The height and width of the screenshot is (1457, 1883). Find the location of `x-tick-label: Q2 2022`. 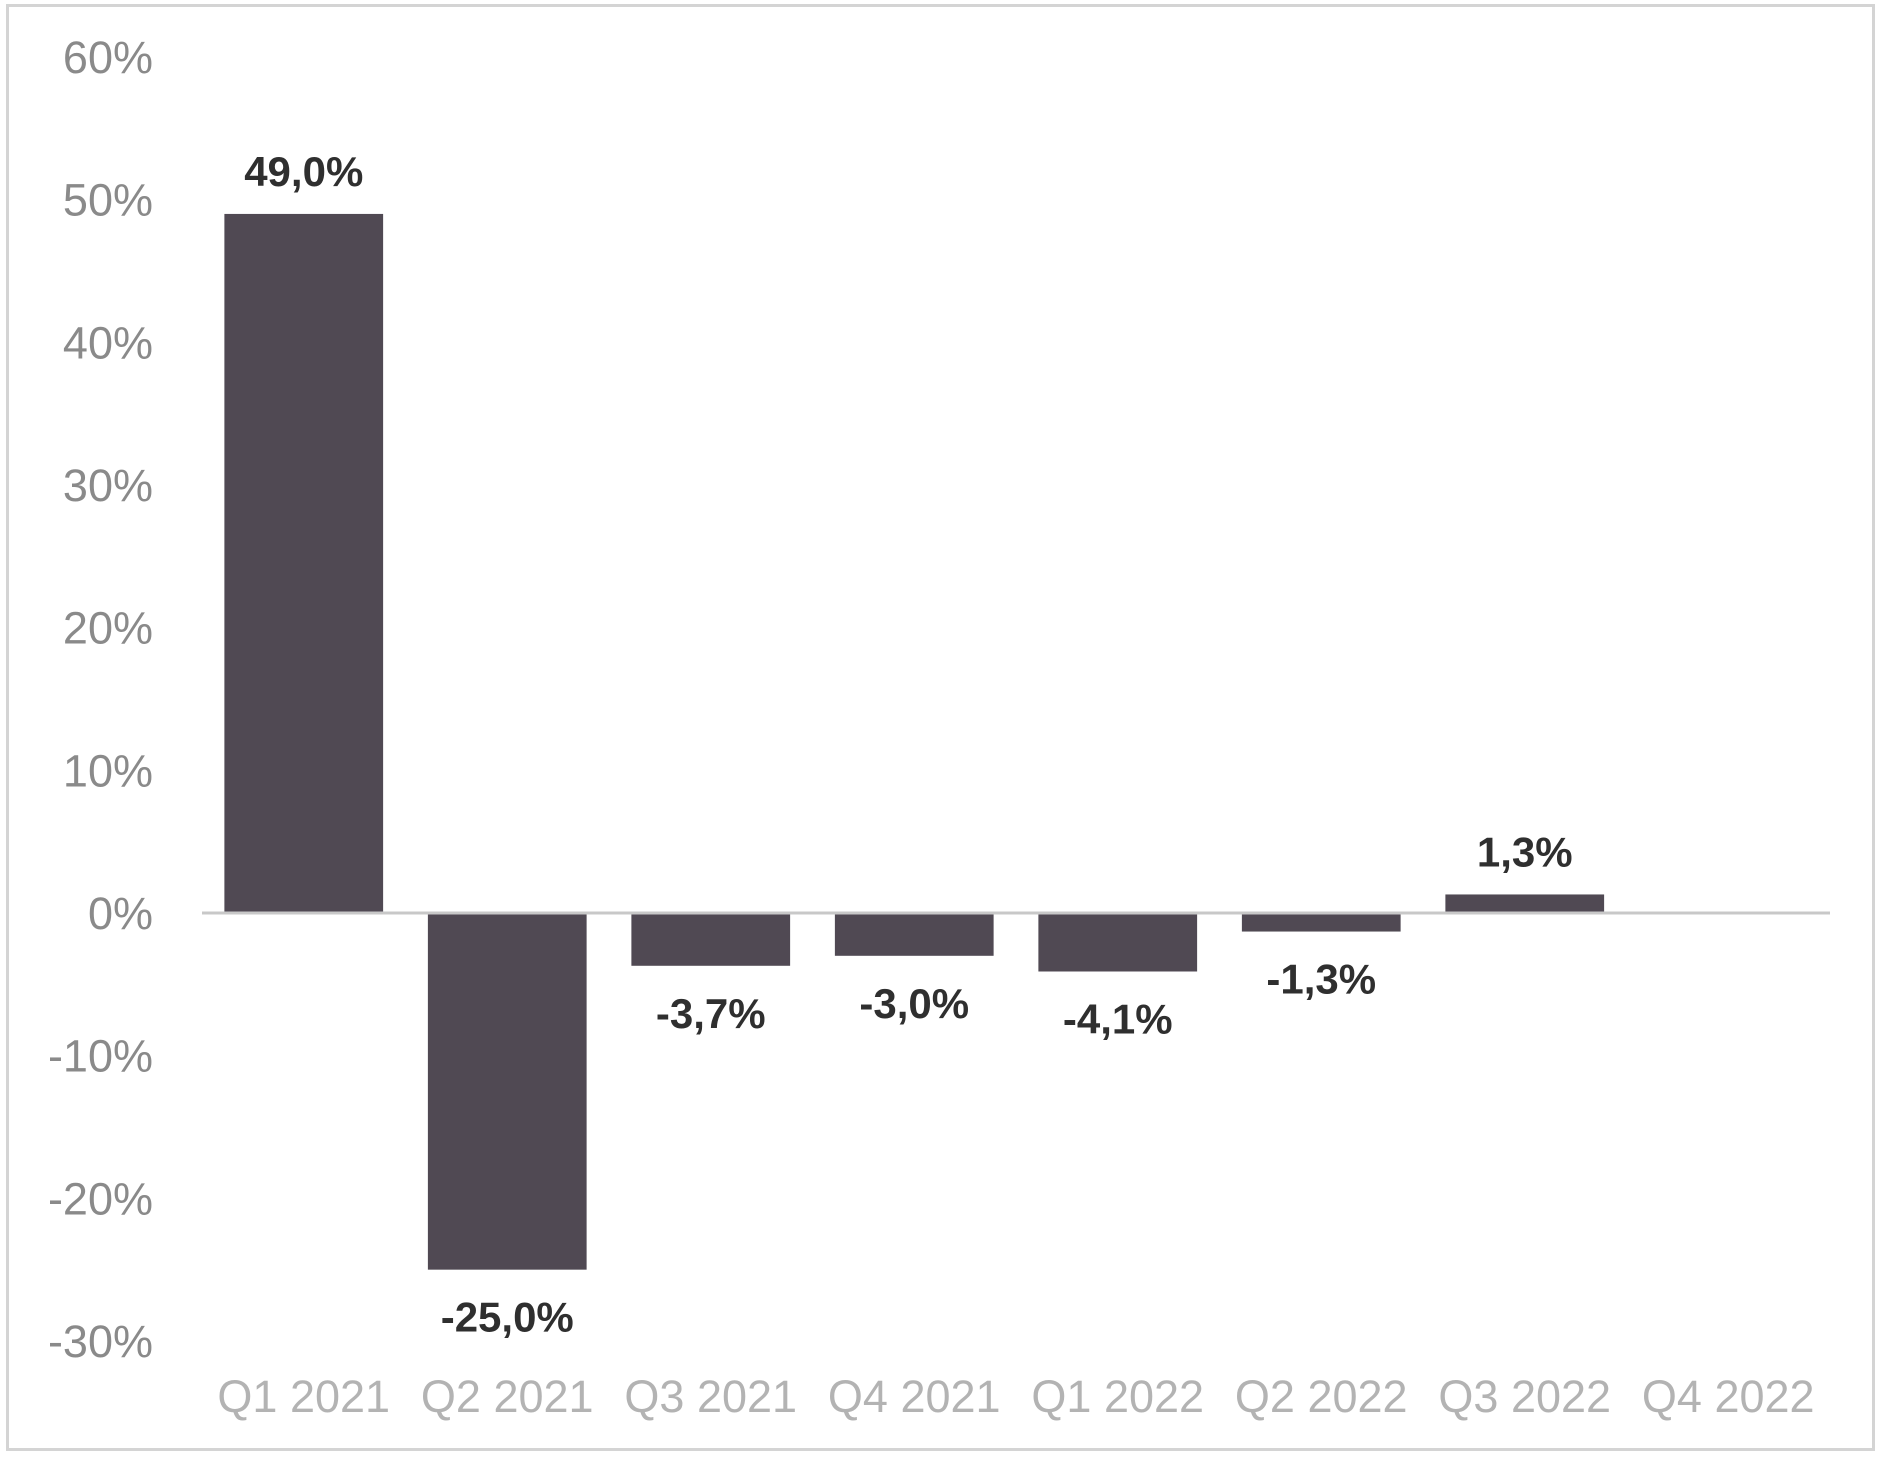

x-tick-label: Q2 2022 is located at coordinates (1321, 1396).